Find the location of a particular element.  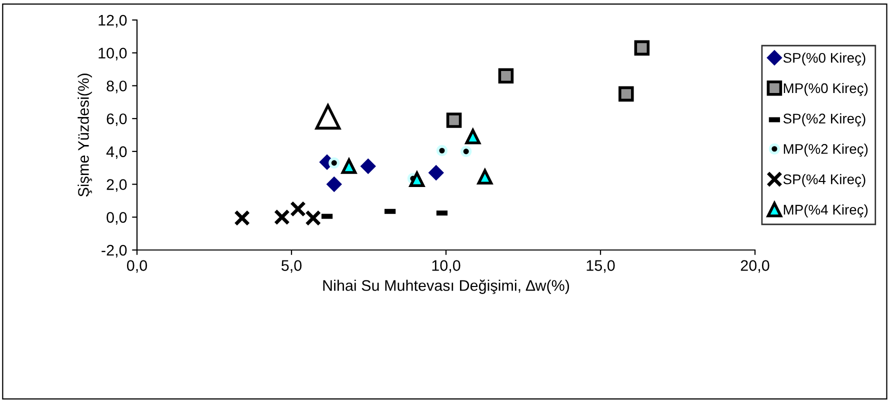

x-tick-label: 20,0 is located at coordinates (755, 266).